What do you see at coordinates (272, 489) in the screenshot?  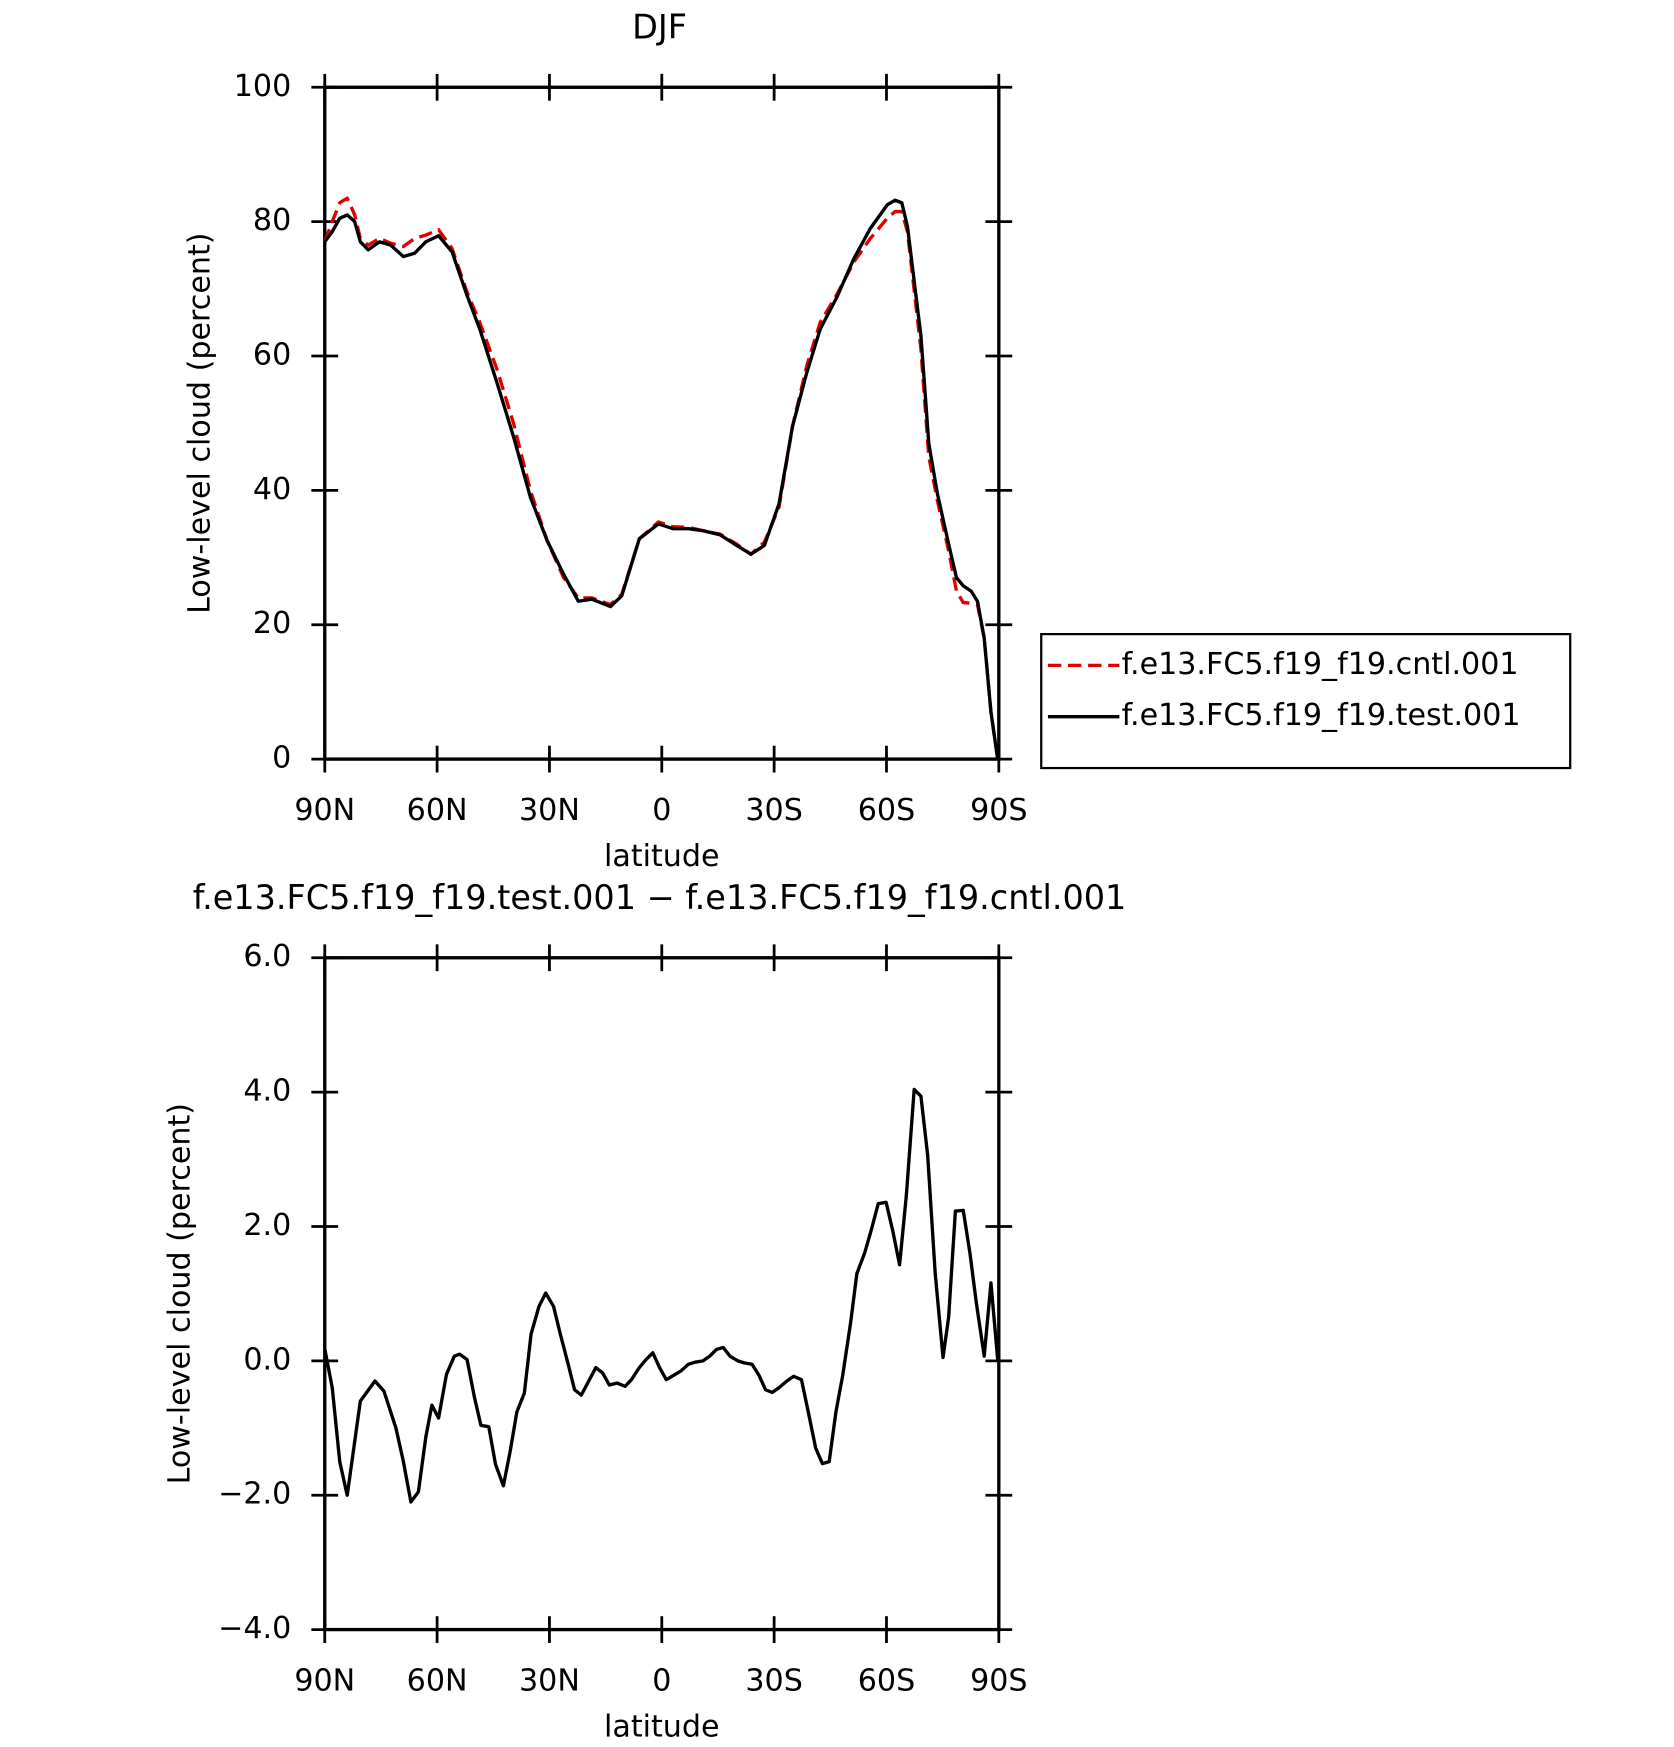 I see `y-tick-label: 40` at bounding box center [272, 489].